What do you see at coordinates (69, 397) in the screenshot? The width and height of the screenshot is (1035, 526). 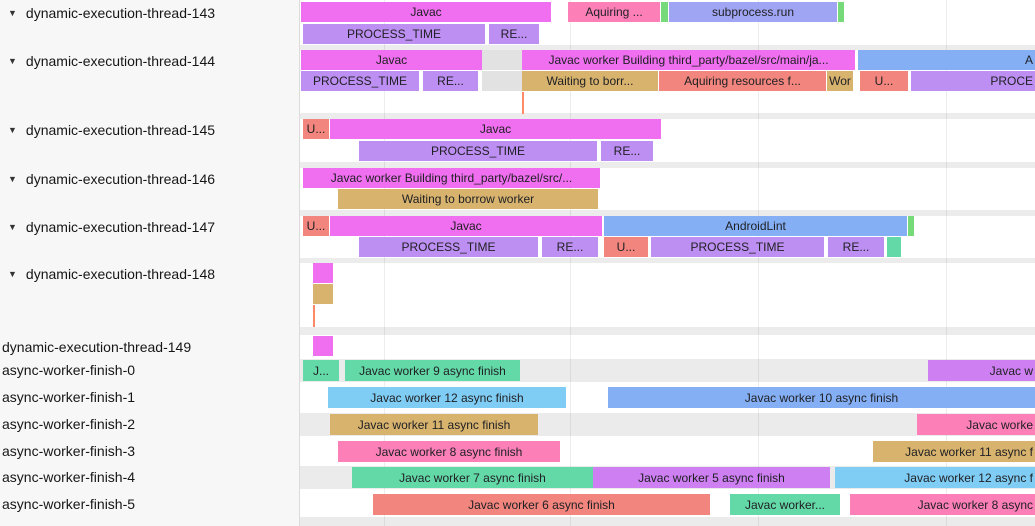 I see `track-label: async-worker-finish-1` at bounding box center [69, 397].